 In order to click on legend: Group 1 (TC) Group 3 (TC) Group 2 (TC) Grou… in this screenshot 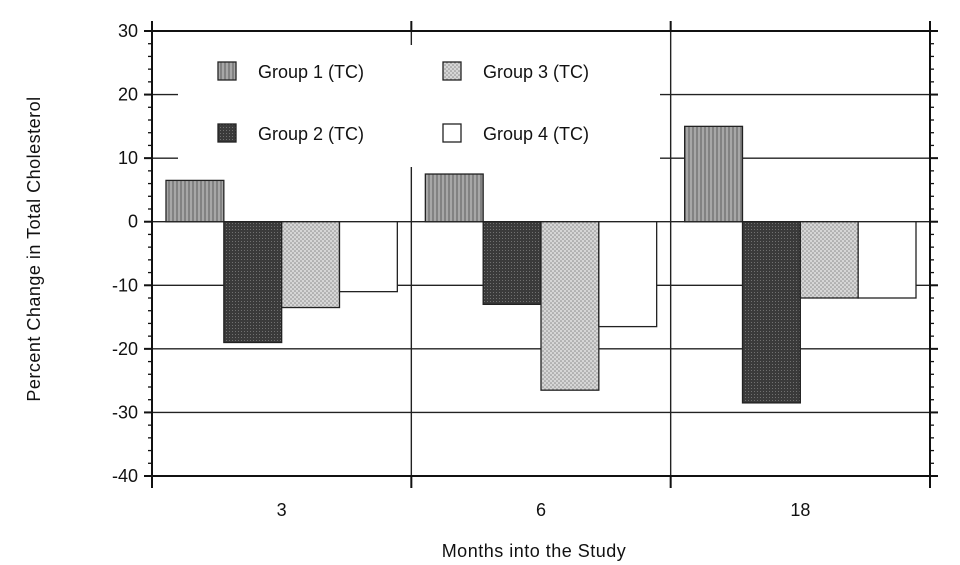, I will do `click(419, 106)`.